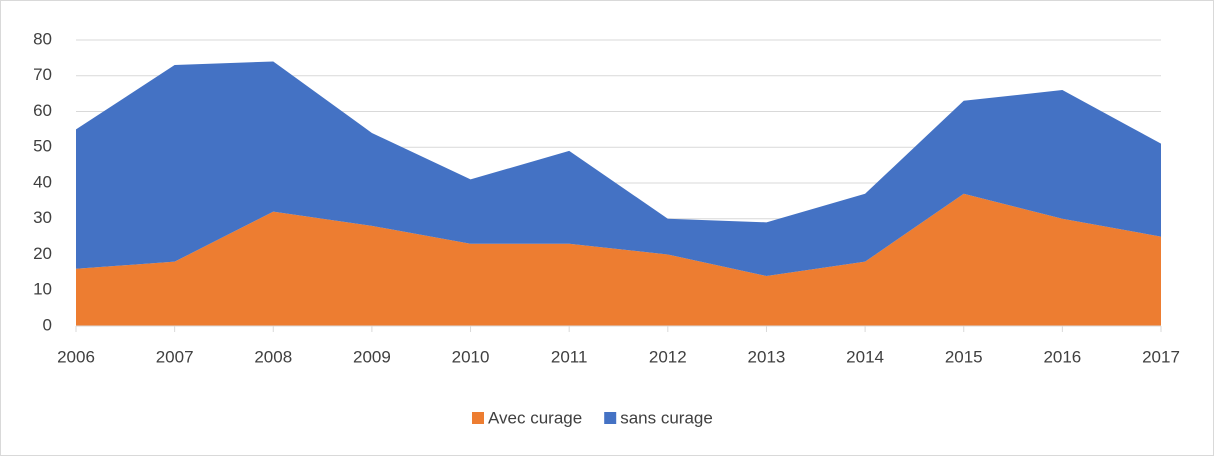 The width and height of the screenshot is (1215, 457). Describe the element at coordinates (471, 356) in the screenshot. I see `x-tick-label: 2010` at that location.